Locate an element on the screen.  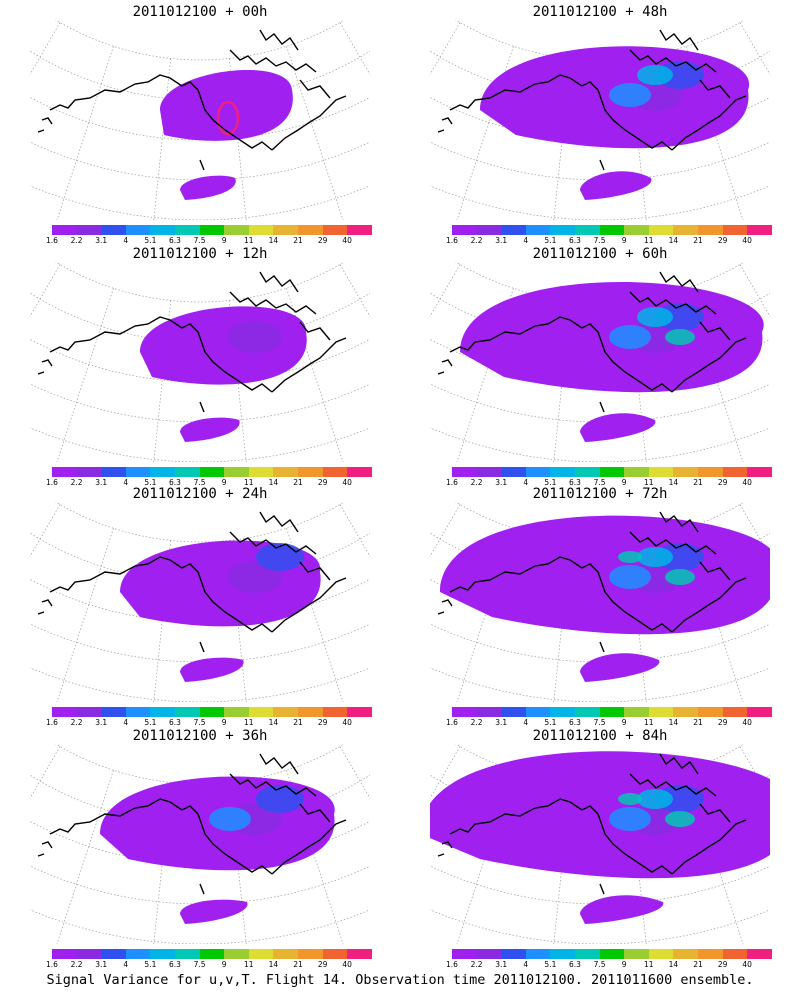
panel-title: 2011012100 + 36h is located at coordinates (200, 736).